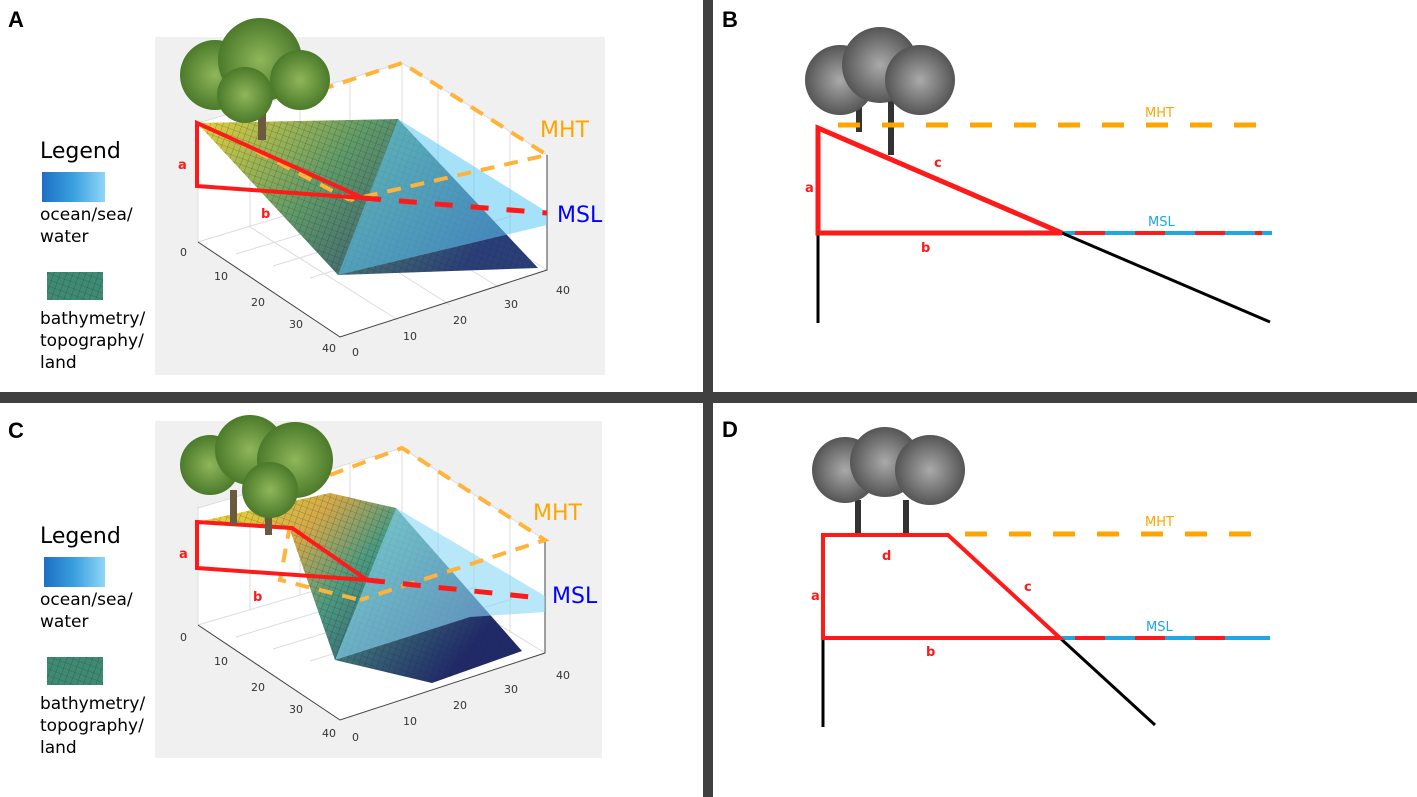  I want to click on horizontal-divider, so click(708, 397).